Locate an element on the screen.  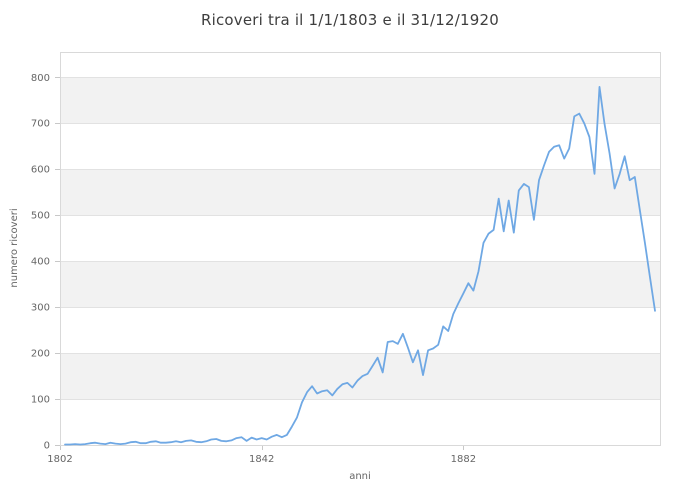
y-tick-label: 800 is located at coordinates (40, 78).